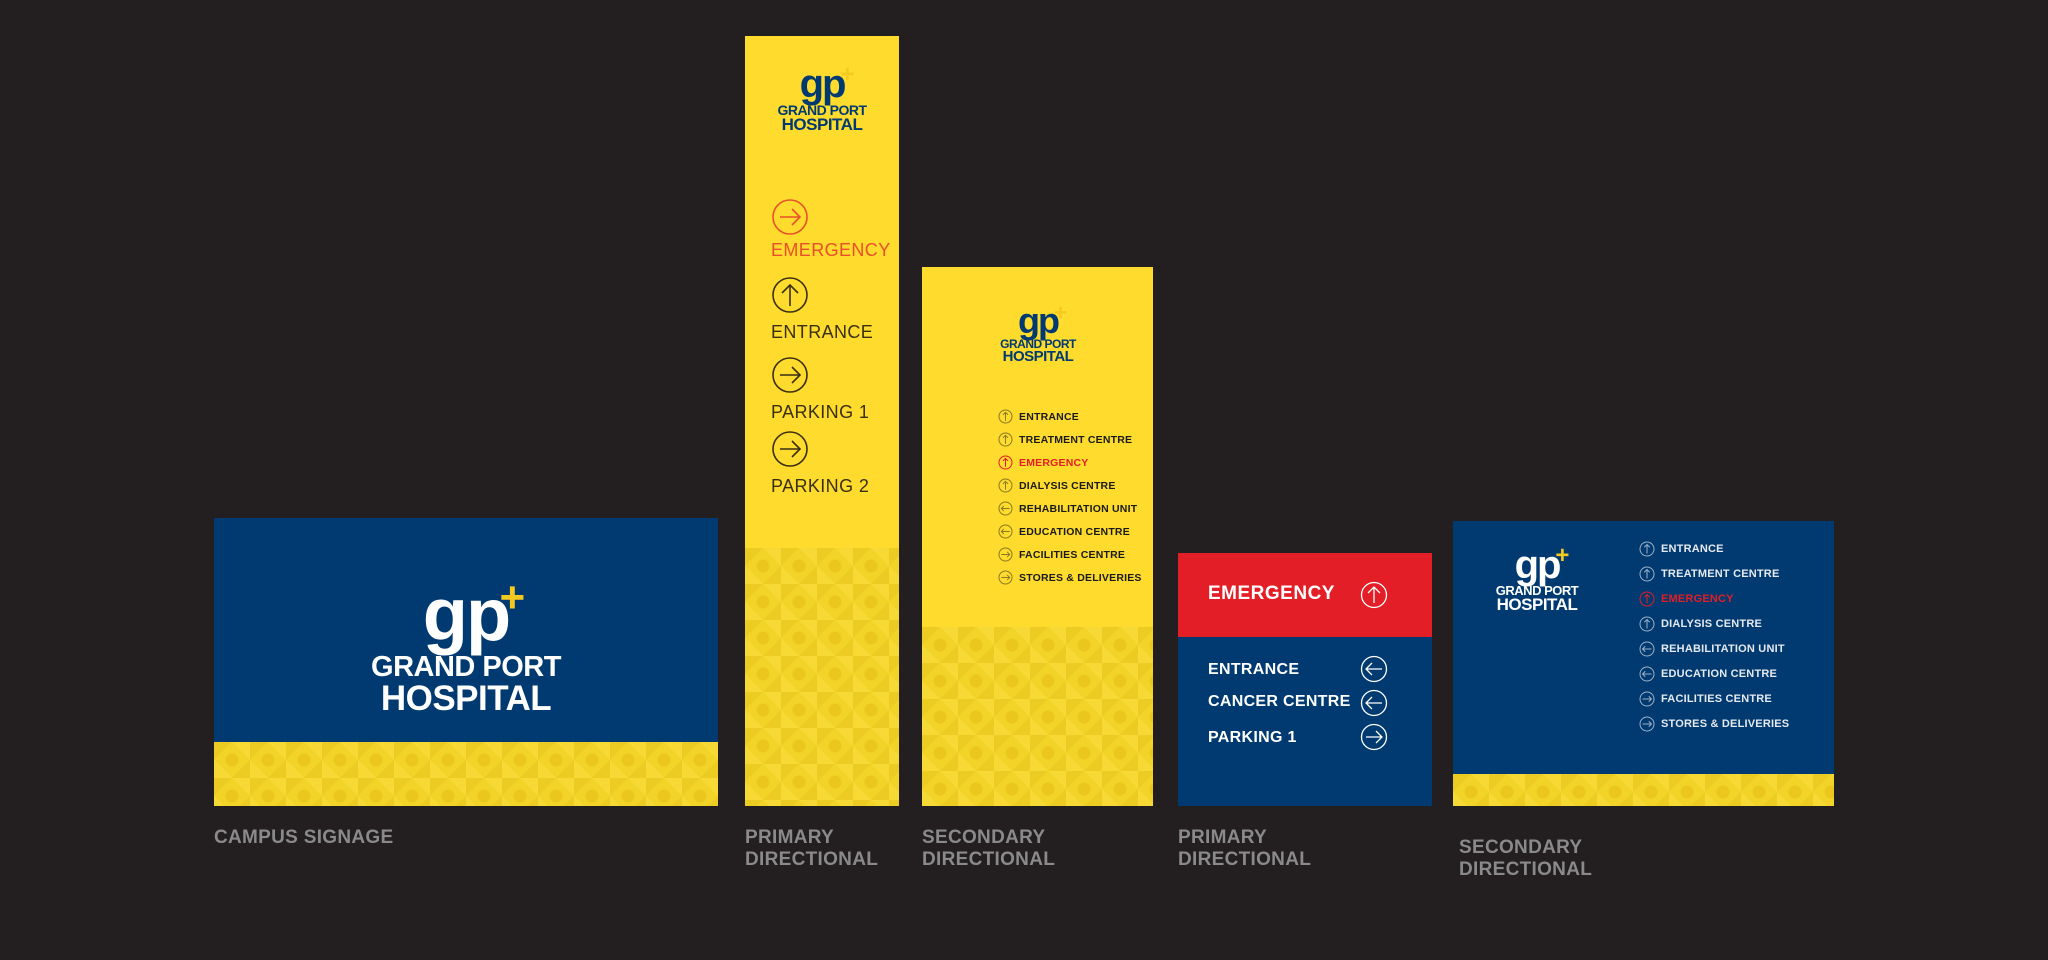 This screenshot has height=960, width=2048. I want to click on primary-red-row-parking-1: PARKING 1, so click(1303, 737).